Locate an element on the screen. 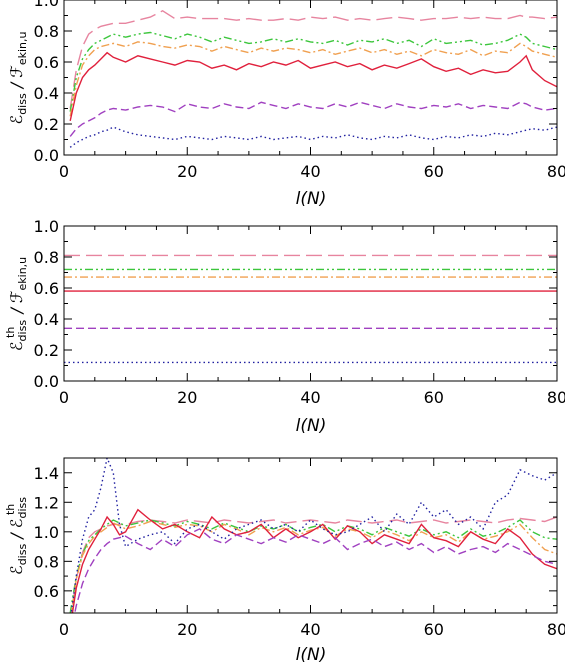 Image resolution: width=565 pixels, height=666 pixels. x-axis-label-middle: l(N) is located at coordinates (311, 426).